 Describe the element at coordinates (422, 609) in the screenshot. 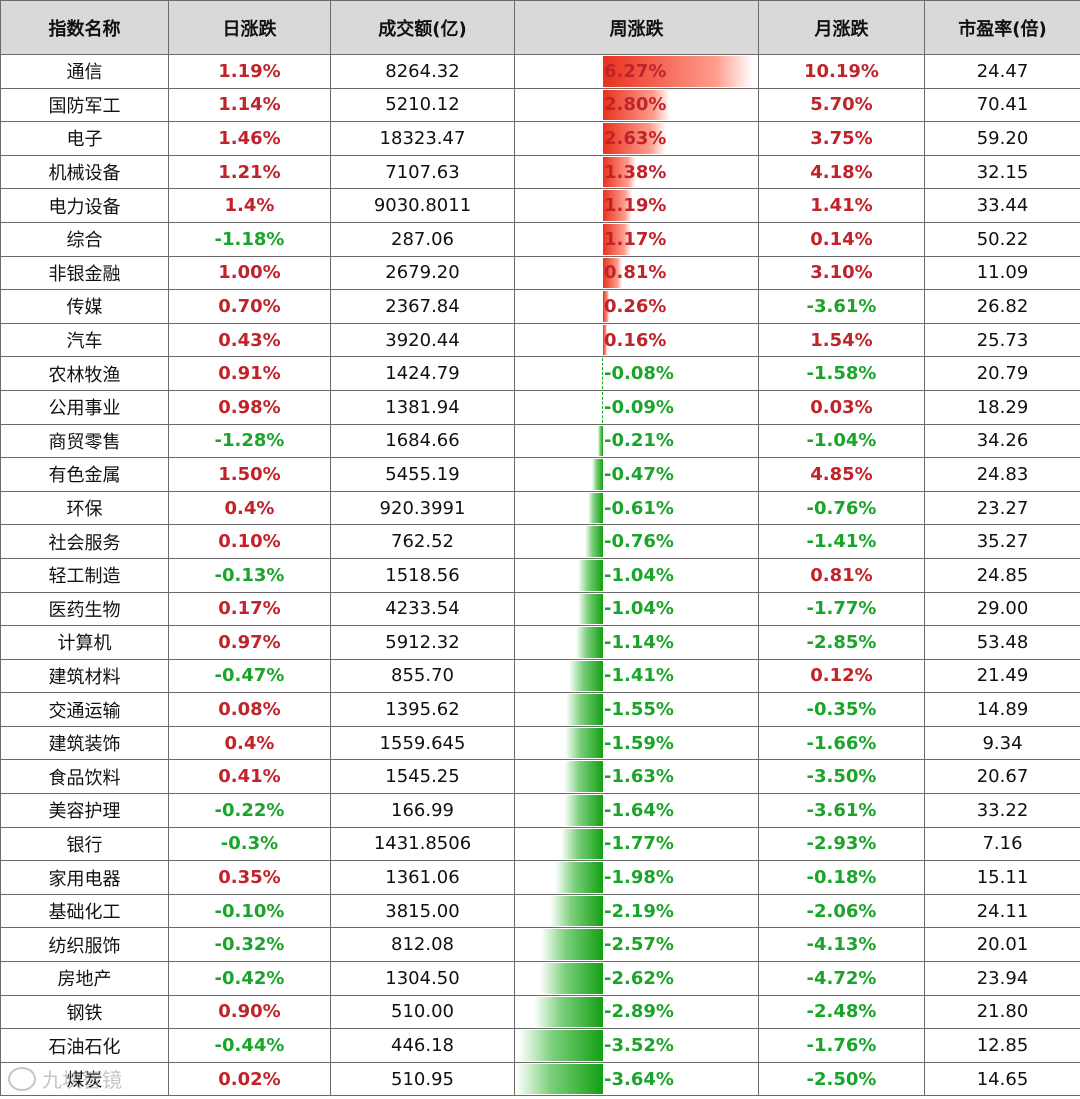

I see `volume: 4233.54` at that location.